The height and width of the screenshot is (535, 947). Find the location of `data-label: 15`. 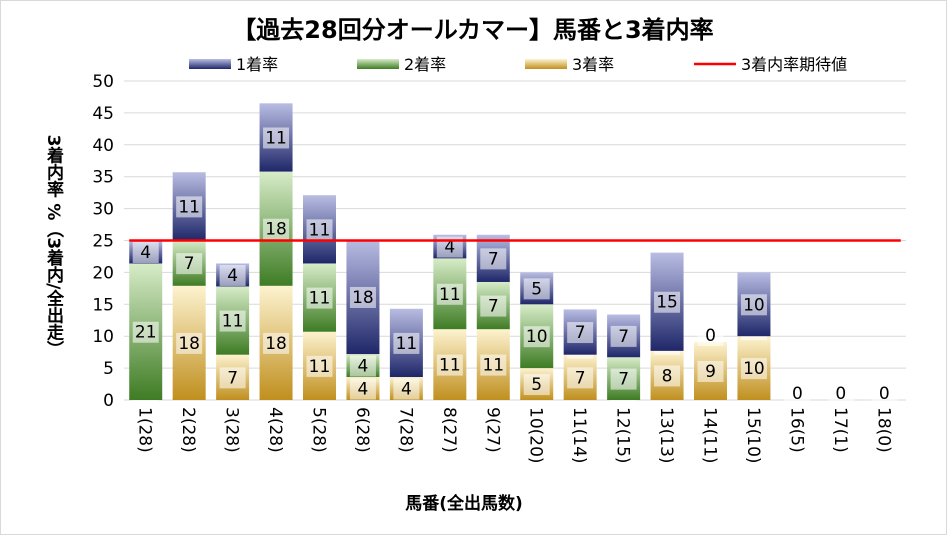

data-label: 15 is located at coordinates (667, 303).